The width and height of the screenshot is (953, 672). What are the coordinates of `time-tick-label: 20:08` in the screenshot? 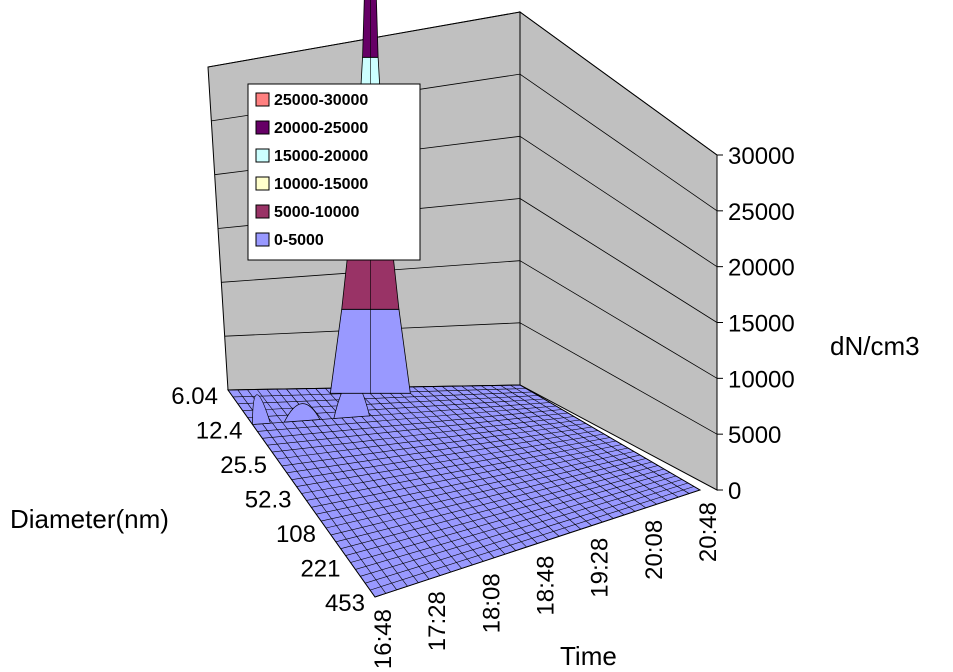 It's located at (654, 550).